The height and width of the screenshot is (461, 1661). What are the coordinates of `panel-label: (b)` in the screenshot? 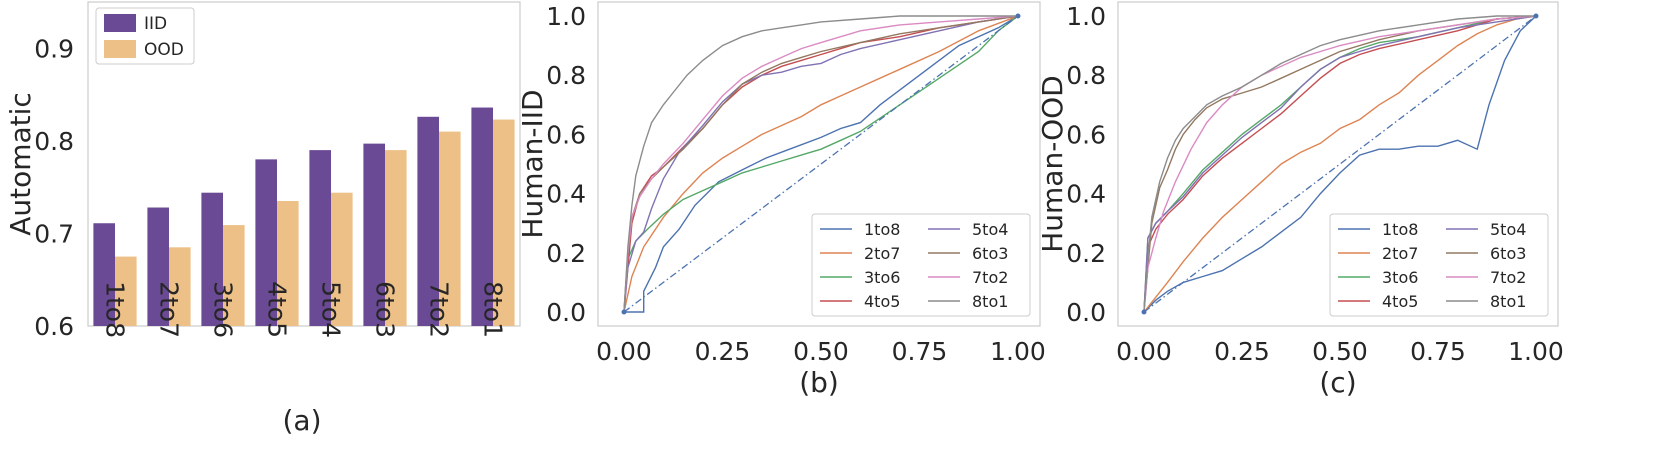 It's located at (819, 382).